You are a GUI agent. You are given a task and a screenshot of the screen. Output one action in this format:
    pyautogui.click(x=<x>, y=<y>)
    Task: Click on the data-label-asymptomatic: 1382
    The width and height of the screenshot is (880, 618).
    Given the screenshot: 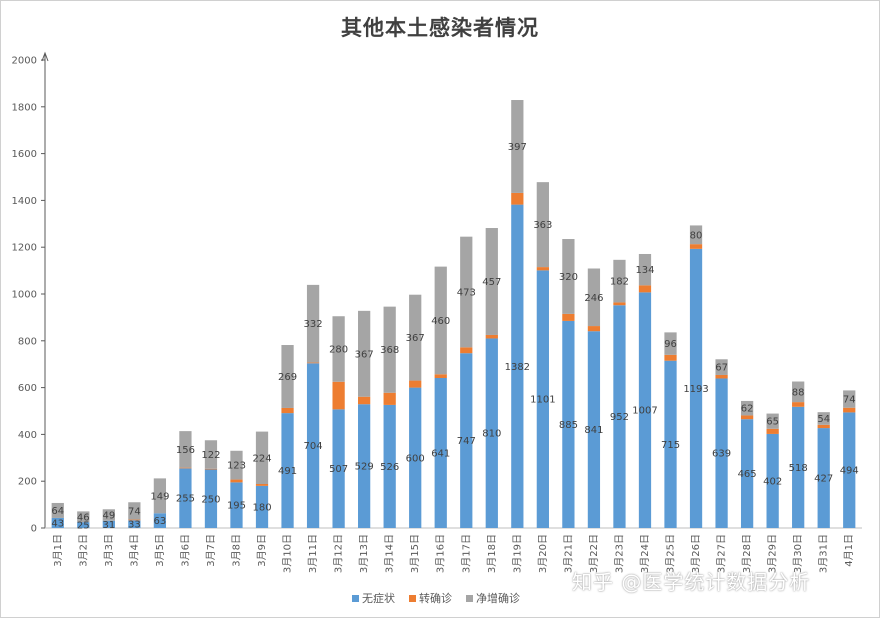 What is the action you would take?
    pyautogui.click(x=517, y=367)
    